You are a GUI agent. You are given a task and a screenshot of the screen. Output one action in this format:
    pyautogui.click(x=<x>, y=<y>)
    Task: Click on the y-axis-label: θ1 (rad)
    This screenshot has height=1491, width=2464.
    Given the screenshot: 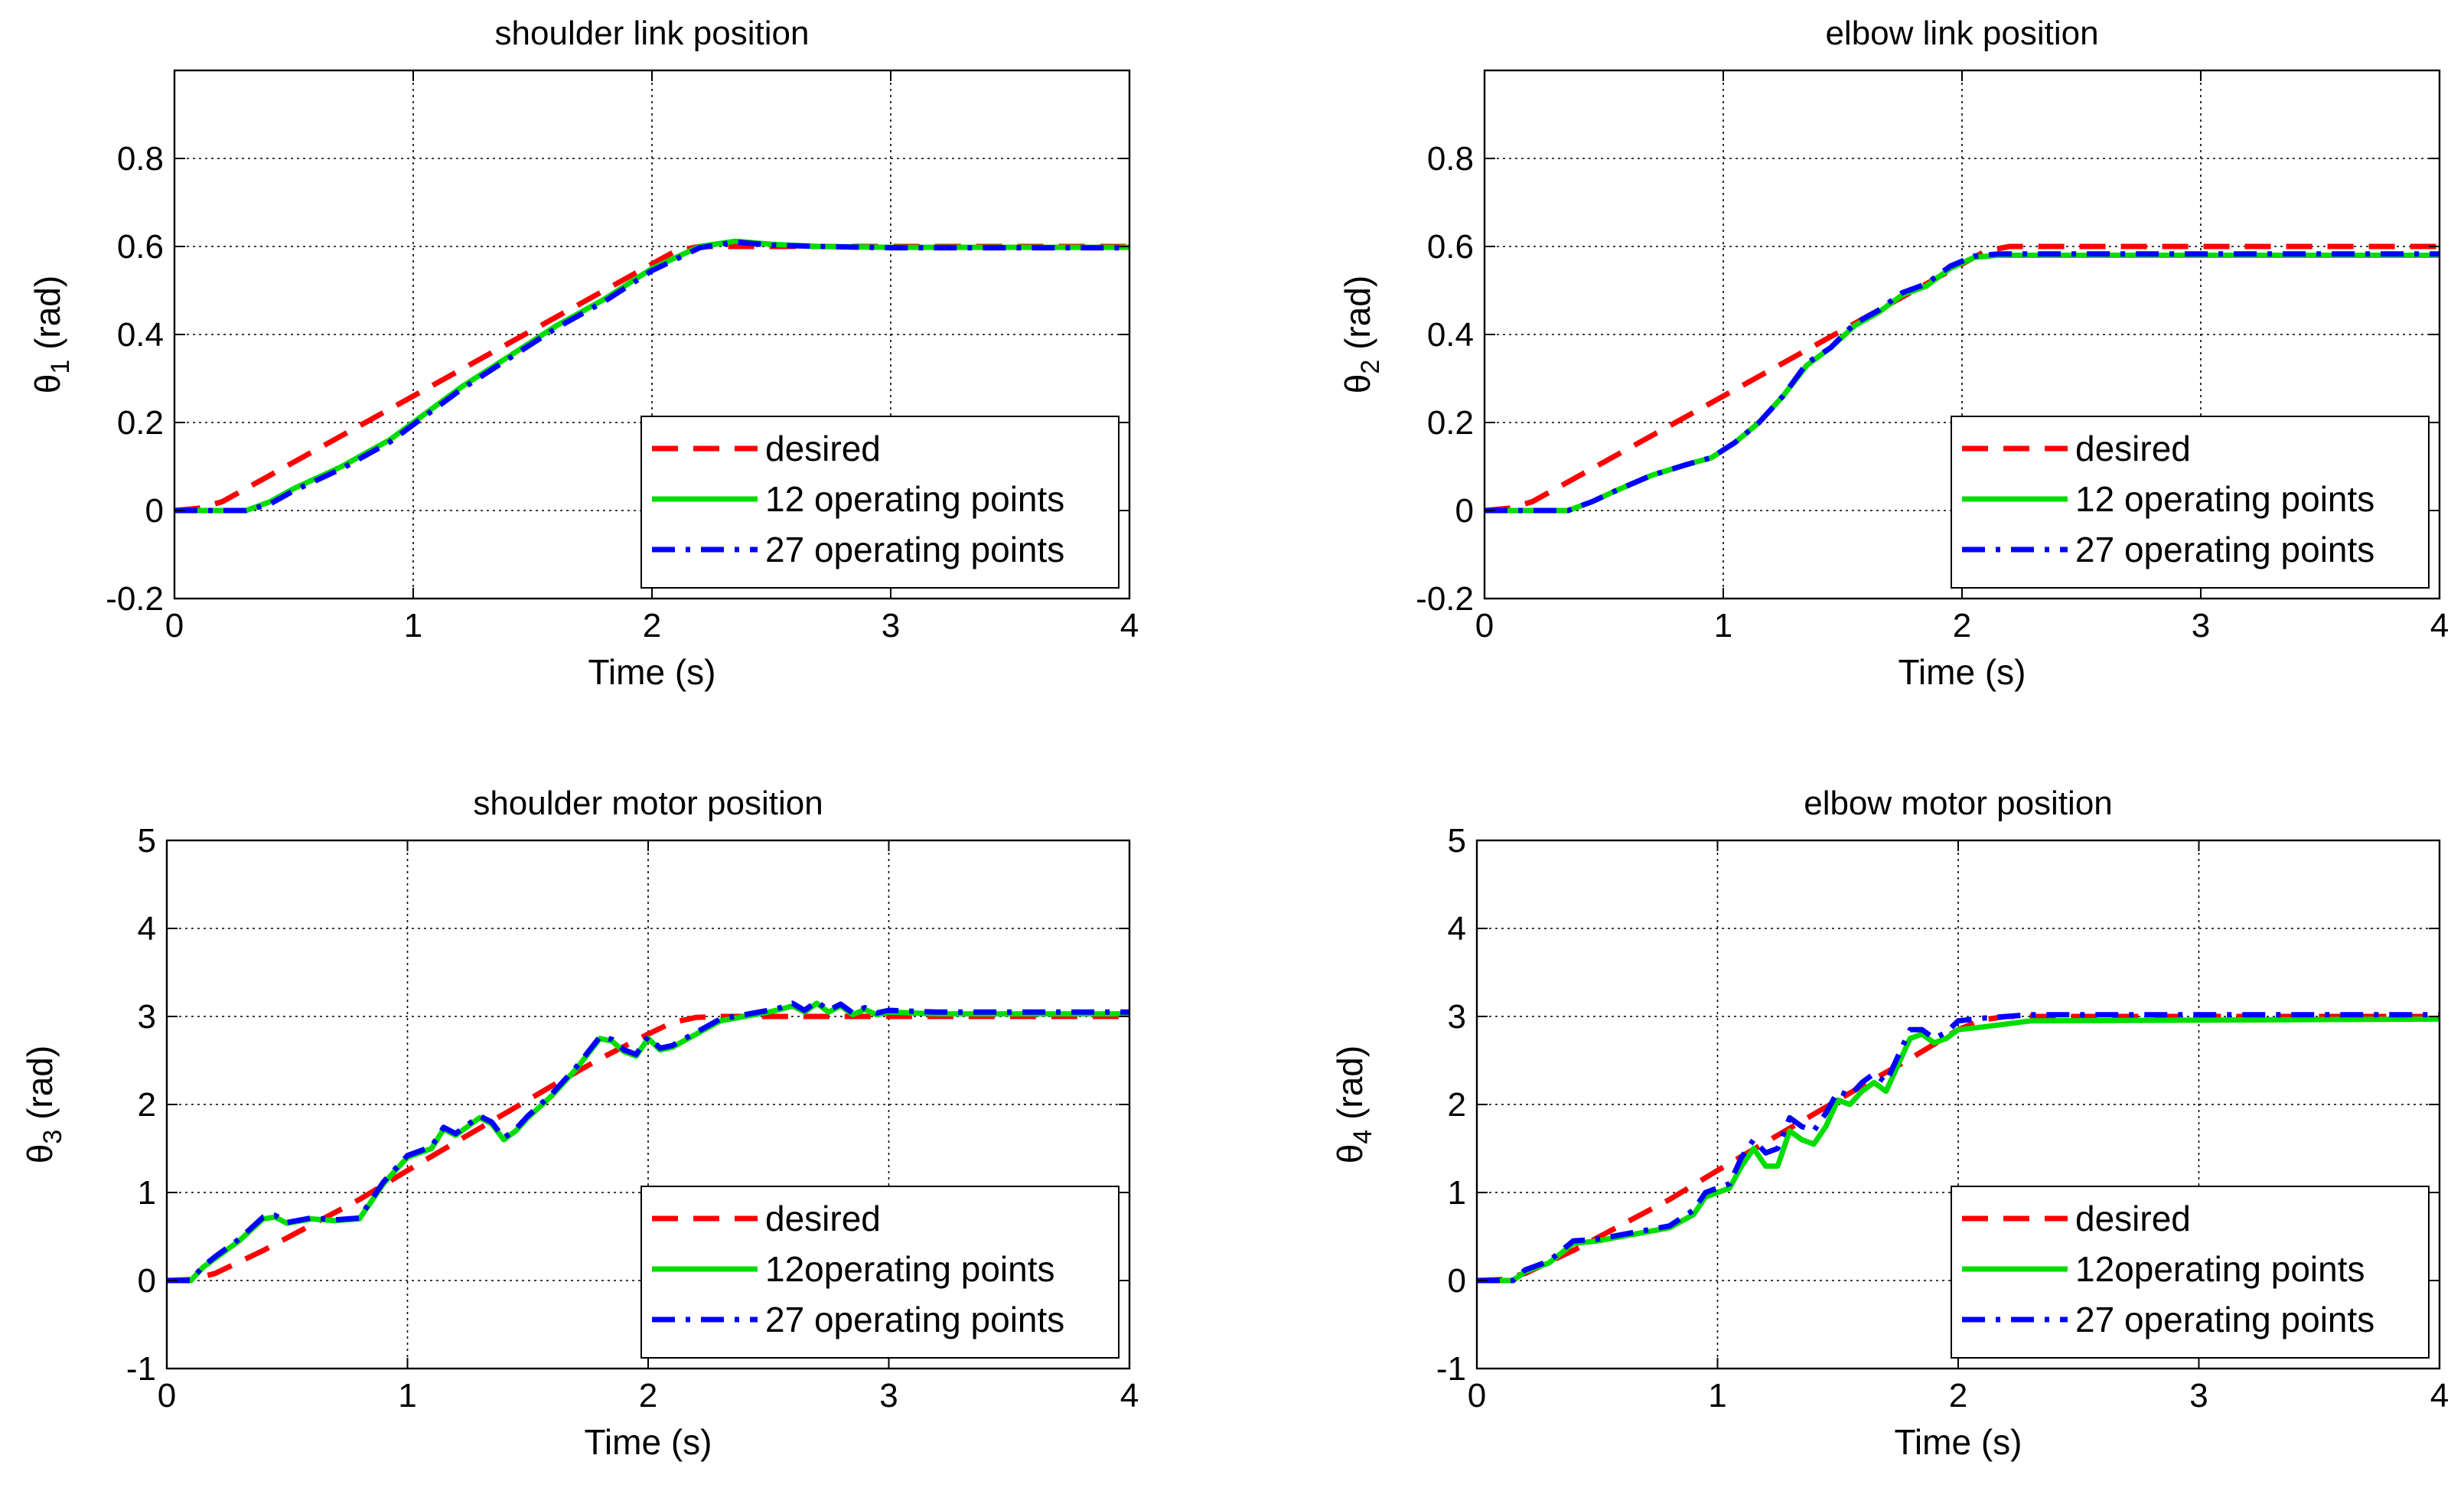 What is the action you would take?
    pyautogui.click(x=51, y=334)
    